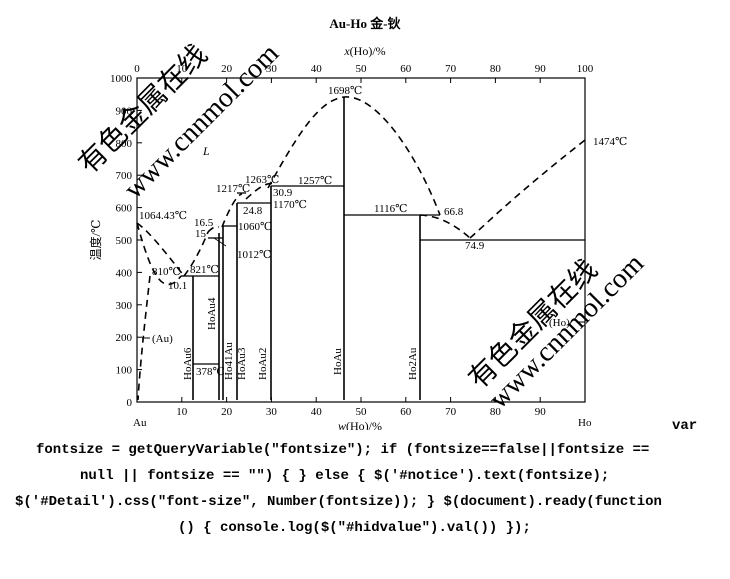 This screenshot has height=579, width=730. I want to click on top-tick-label: 10, so click(182, 69).